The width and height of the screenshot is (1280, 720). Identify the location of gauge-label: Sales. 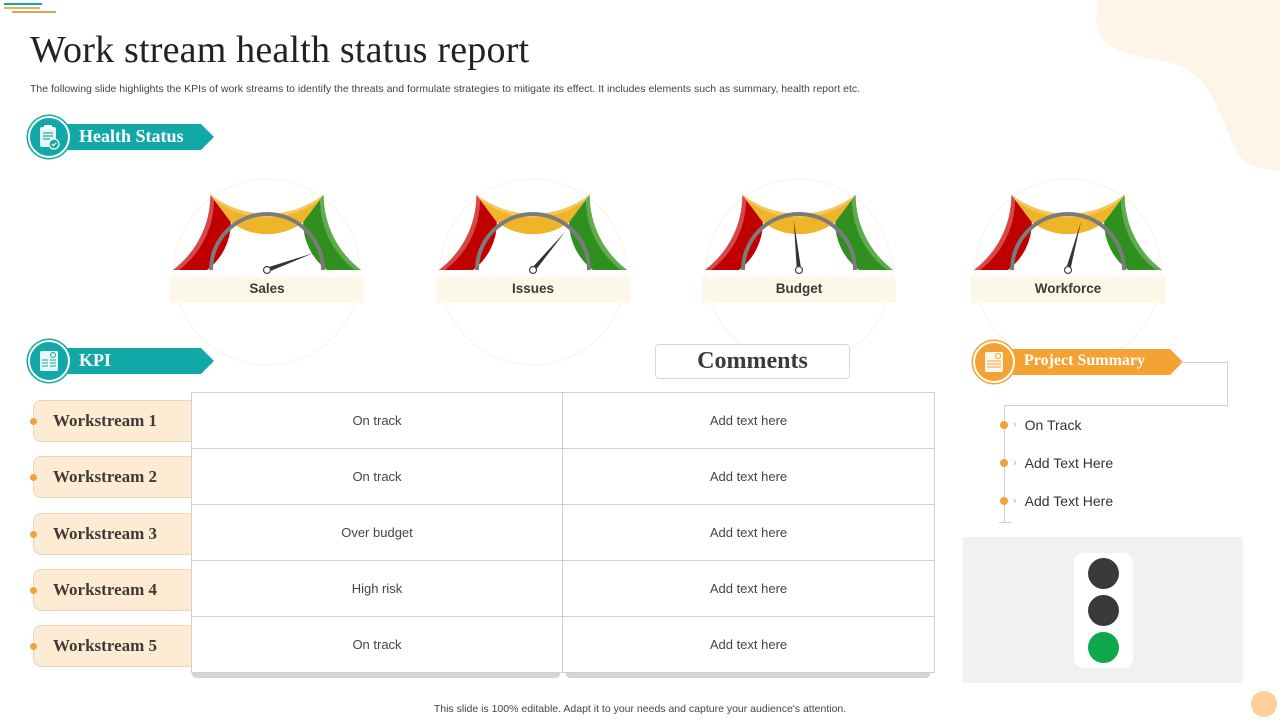
(267, 290).